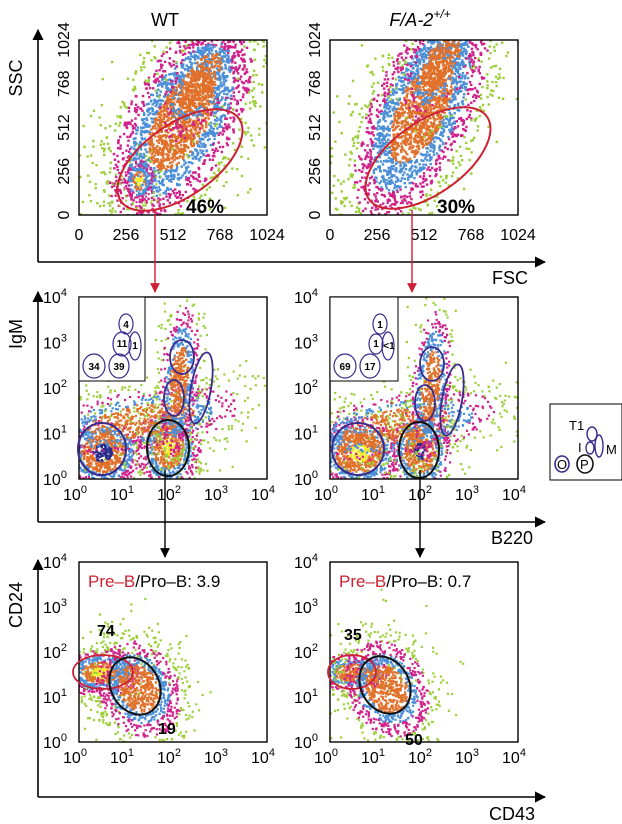 Image resolution: width=622 pixels, height=824 pixels. Describe the element at coordinates (512, 538) in the screenshot. I see `b220-axis-title: B220` at that location.